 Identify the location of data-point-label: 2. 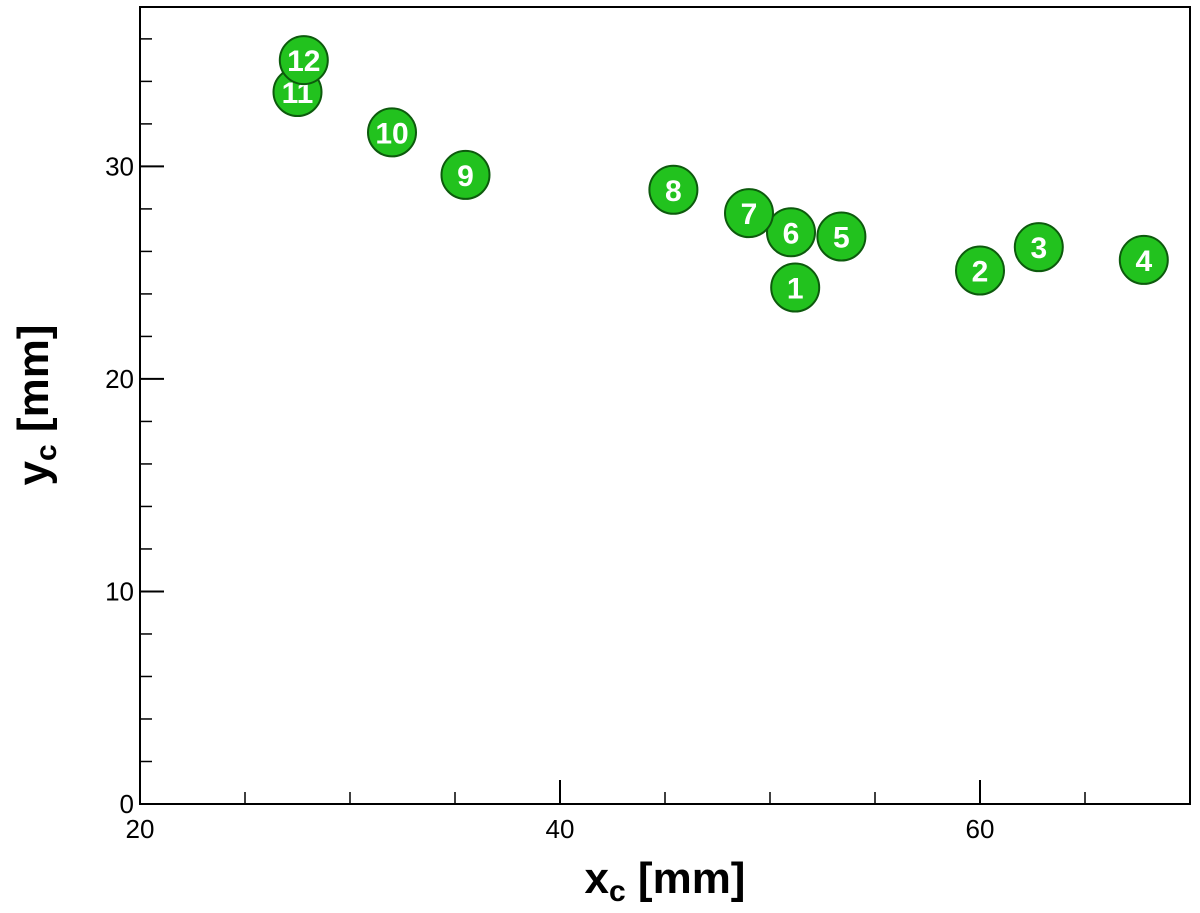
(980, 272).